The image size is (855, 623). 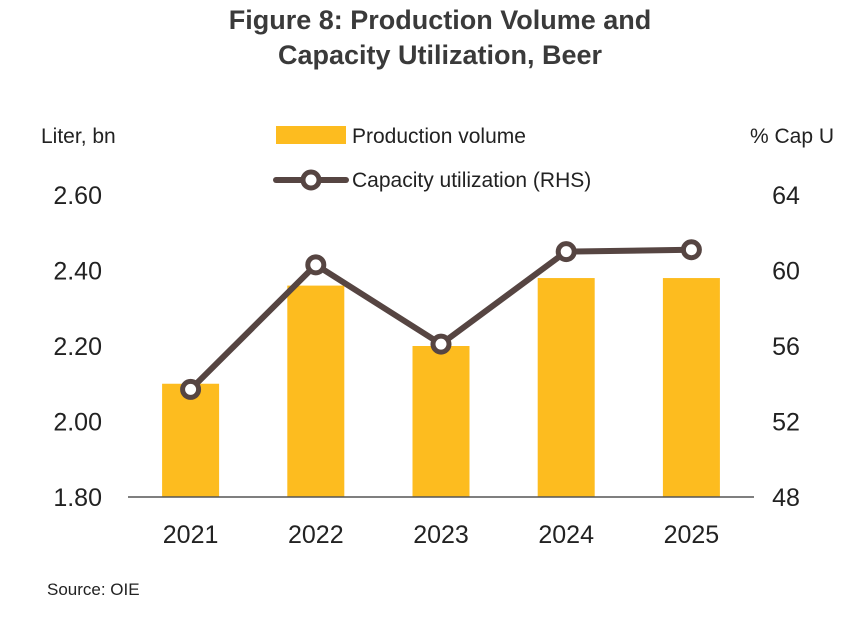 I want to click on x-axis-tick-label: 2025, so click(x=692, y=535).